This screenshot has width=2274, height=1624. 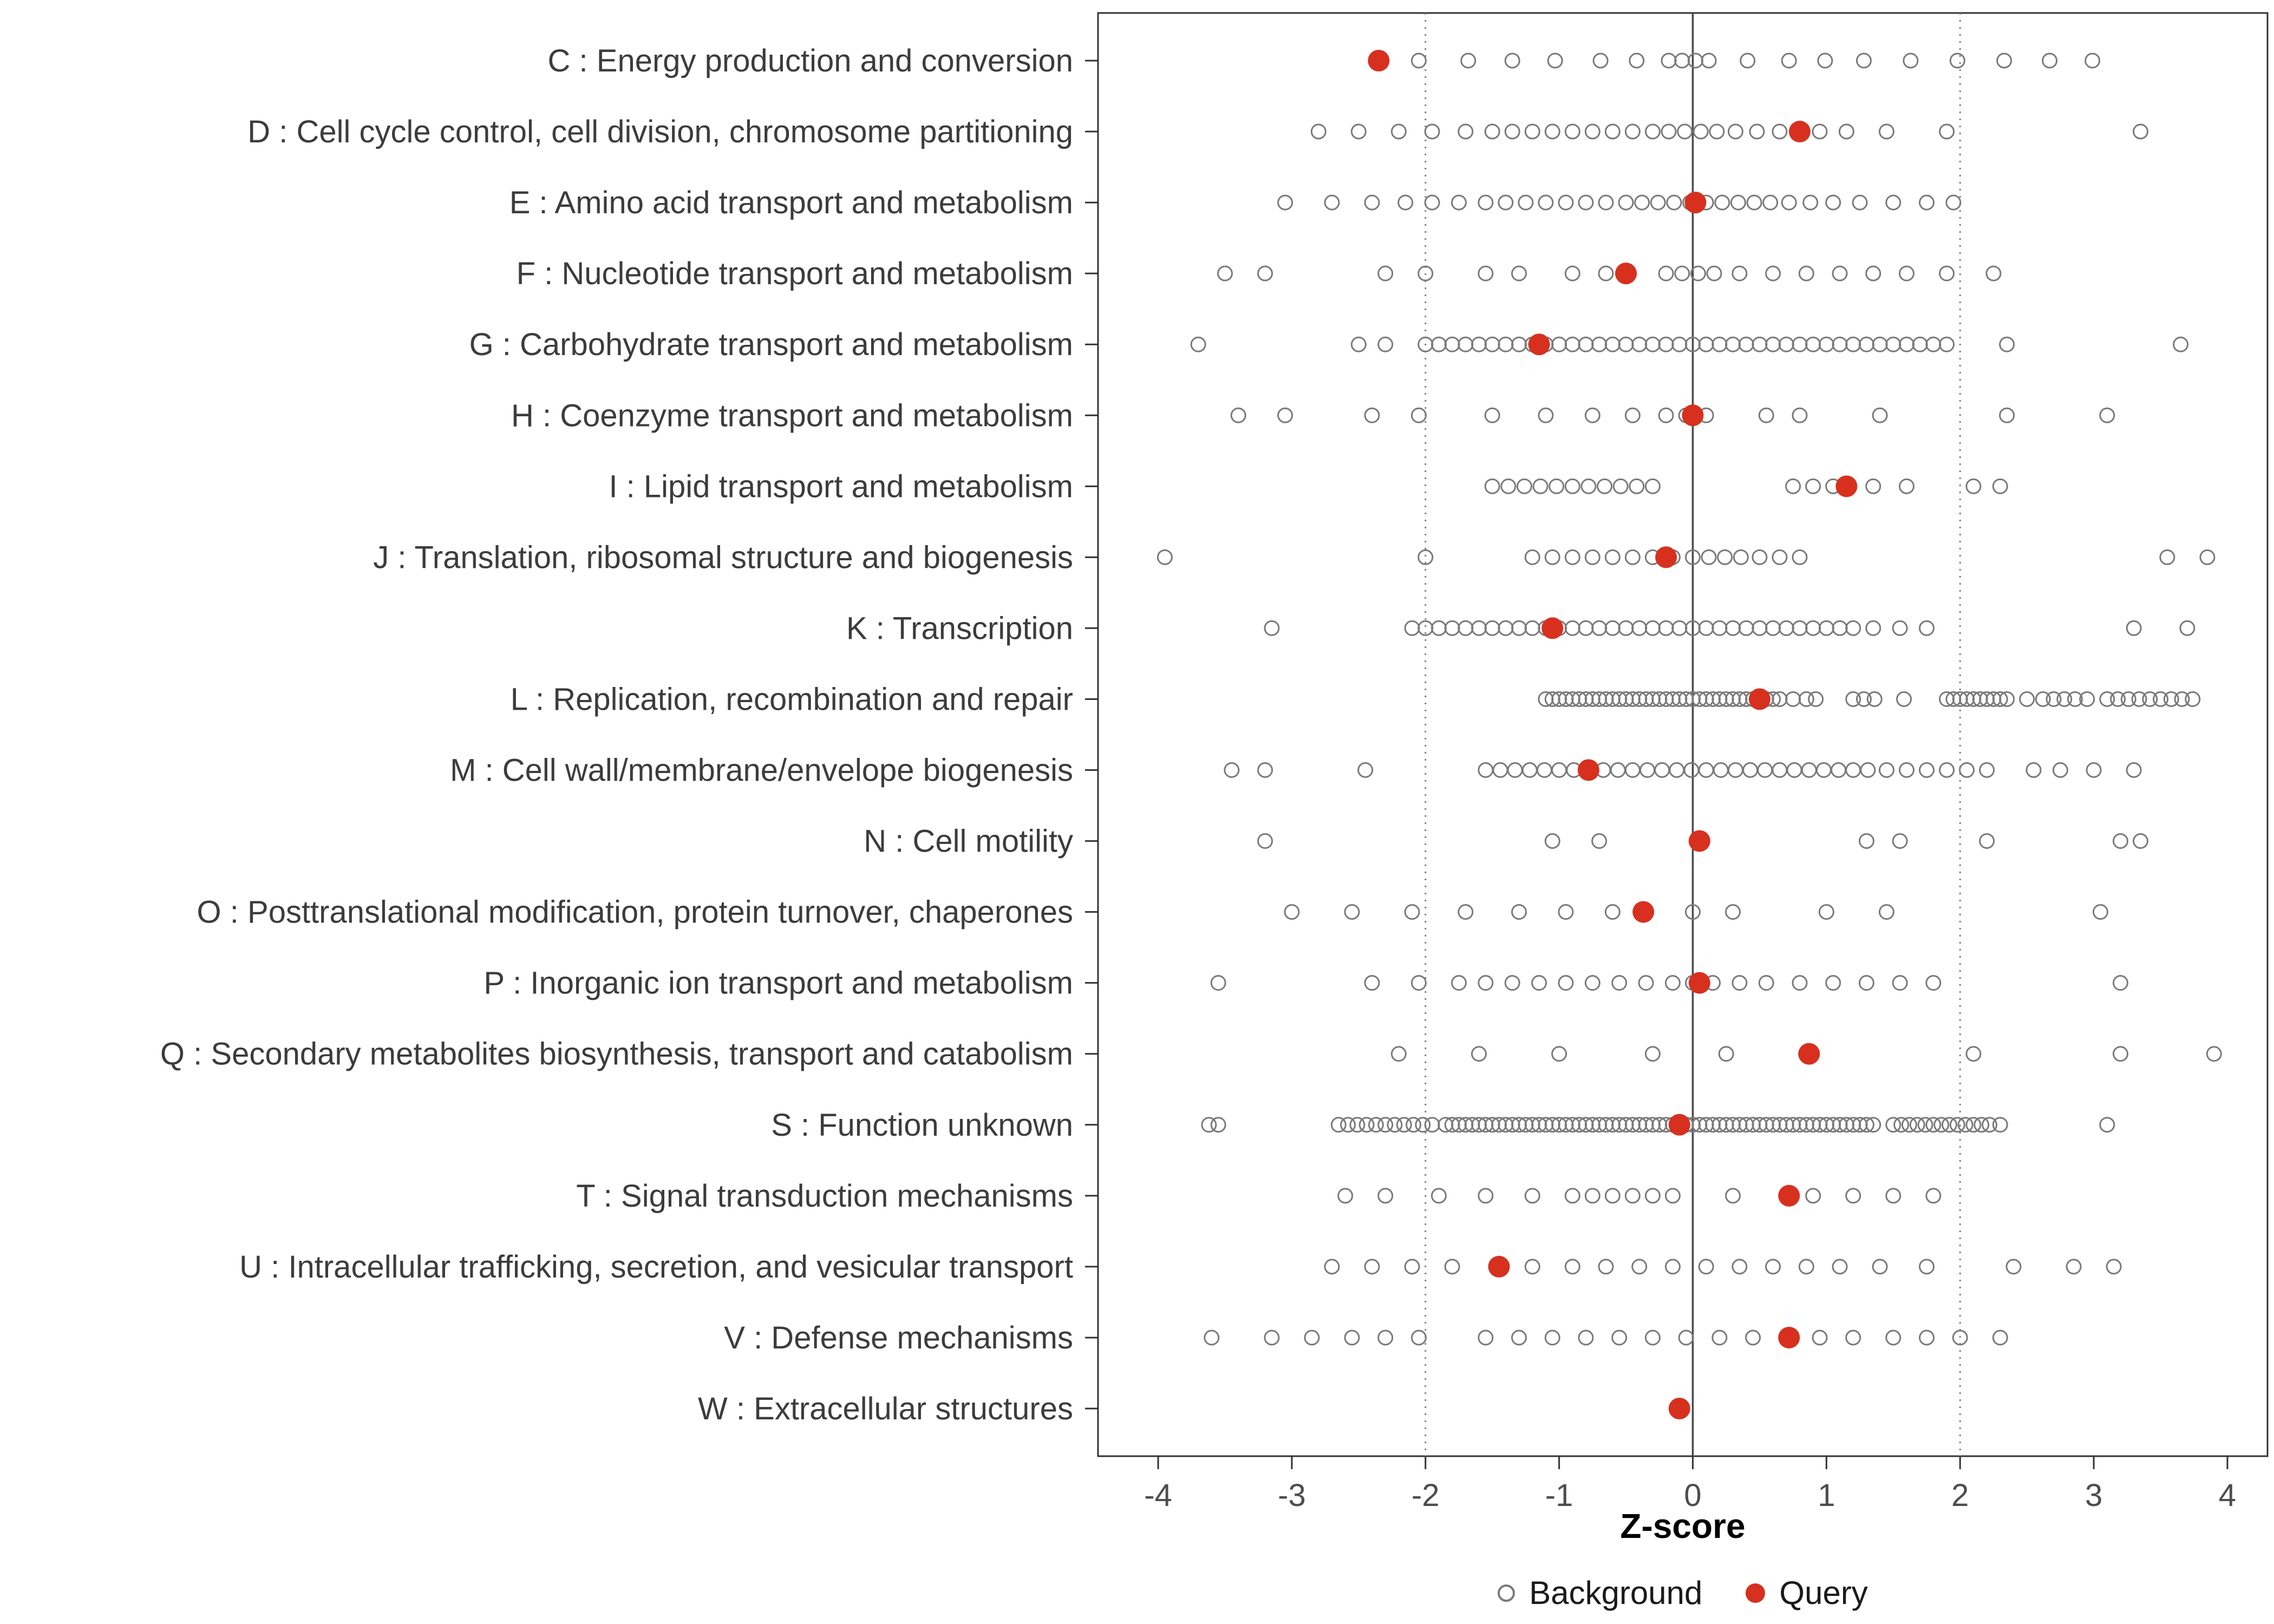 I want to click on legend-item-background: Background, so click(x=1600, y=1593).